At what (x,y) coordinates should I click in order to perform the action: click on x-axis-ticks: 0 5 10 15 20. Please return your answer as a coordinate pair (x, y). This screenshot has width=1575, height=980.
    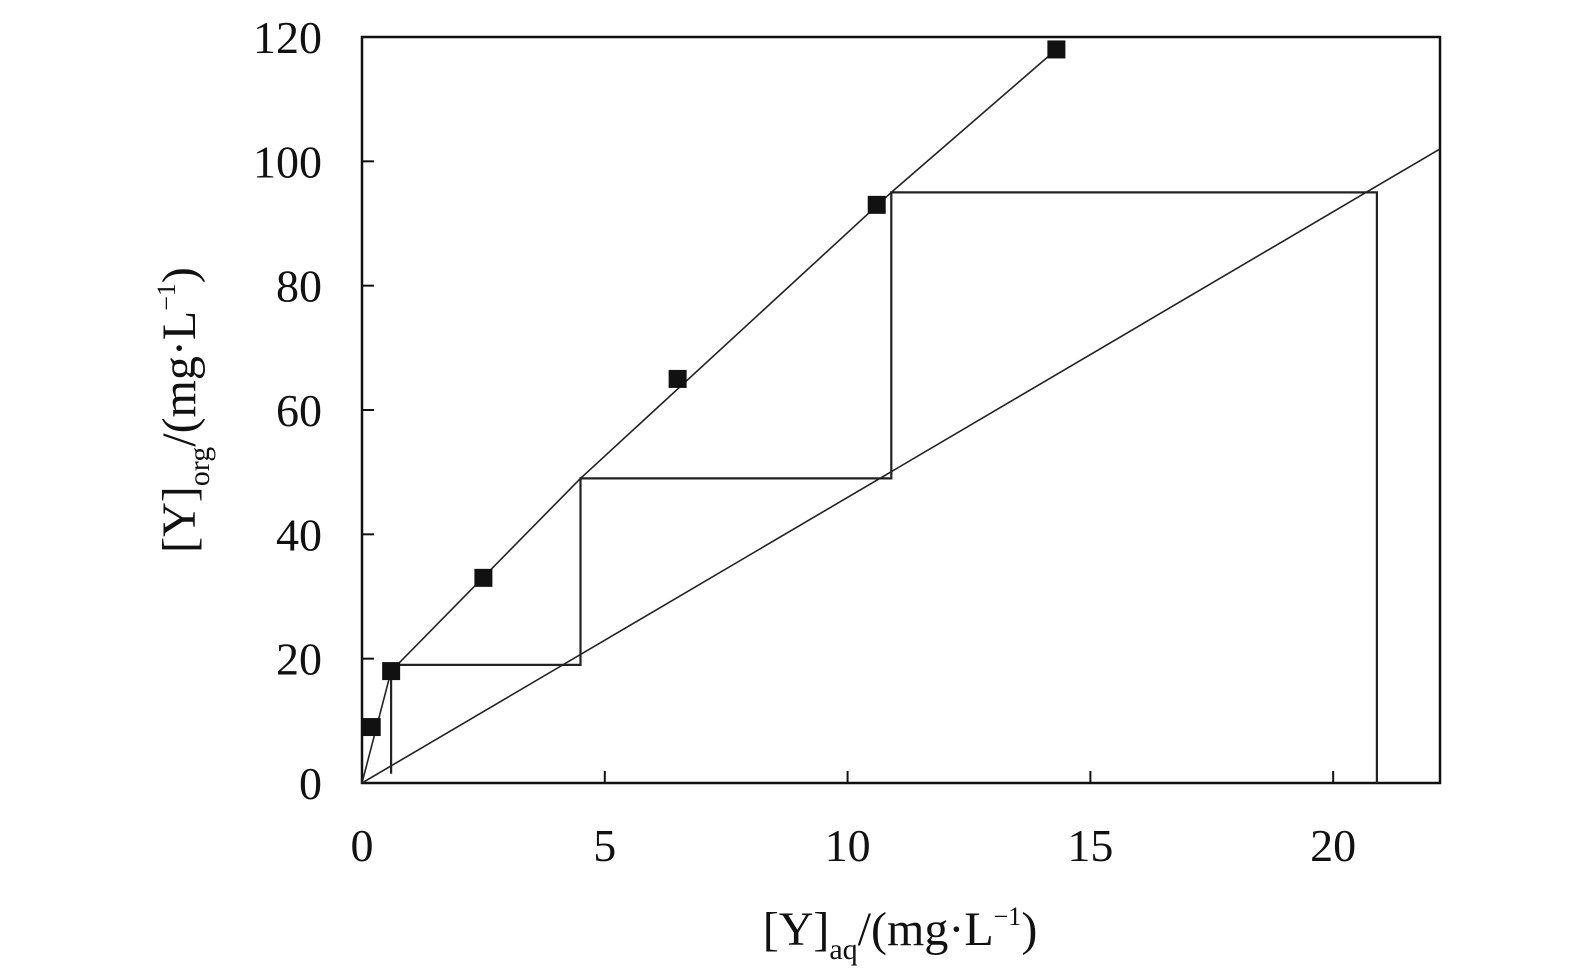
    Looking at the image, I should click on (853, 821).